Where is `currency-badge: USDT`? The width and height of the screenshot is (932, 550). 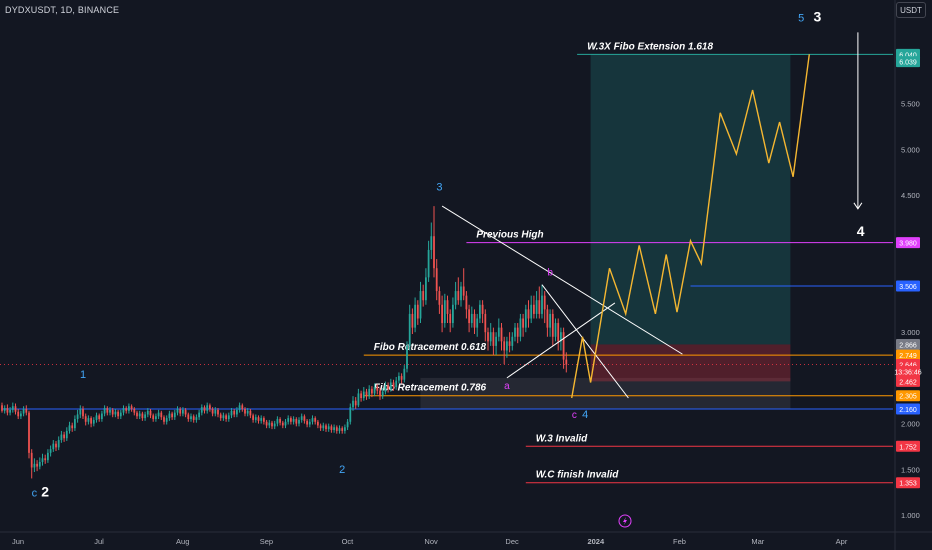 currency-badge: USDT is located at coordinates (911, 10).